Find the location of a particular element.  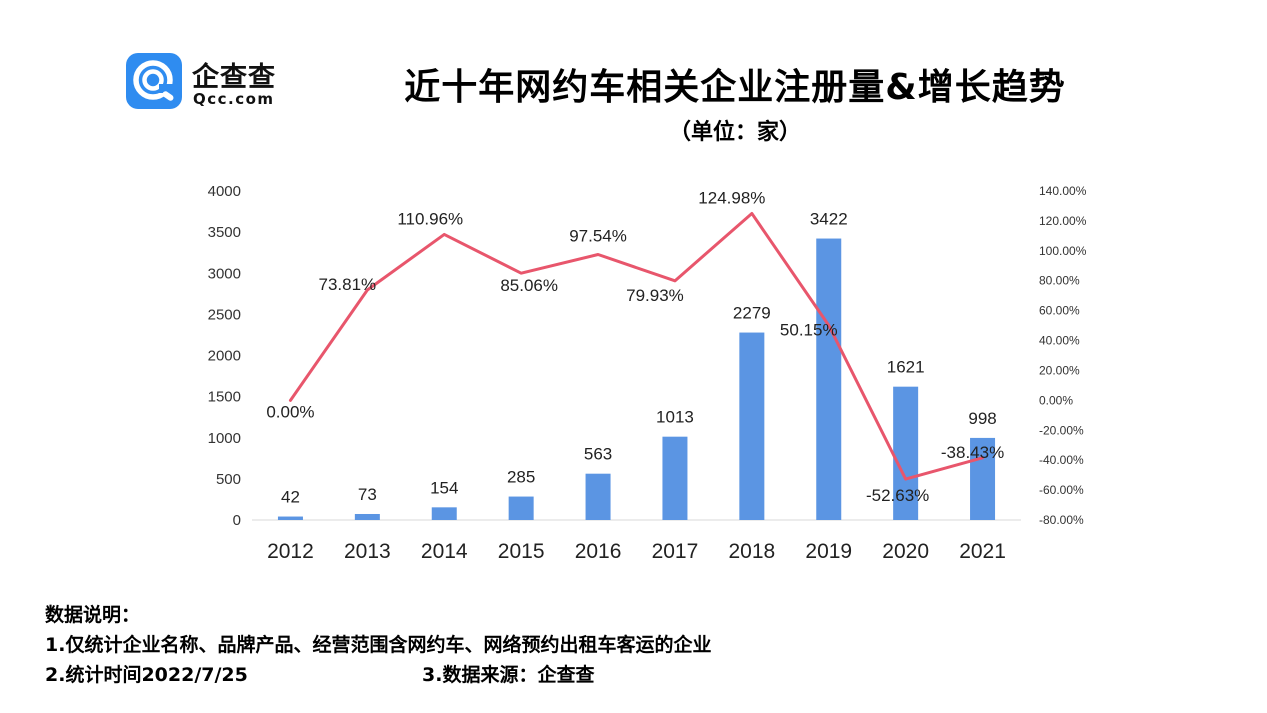

y-right-tick-label: 120.00% is located at coordinates (1063, 221).